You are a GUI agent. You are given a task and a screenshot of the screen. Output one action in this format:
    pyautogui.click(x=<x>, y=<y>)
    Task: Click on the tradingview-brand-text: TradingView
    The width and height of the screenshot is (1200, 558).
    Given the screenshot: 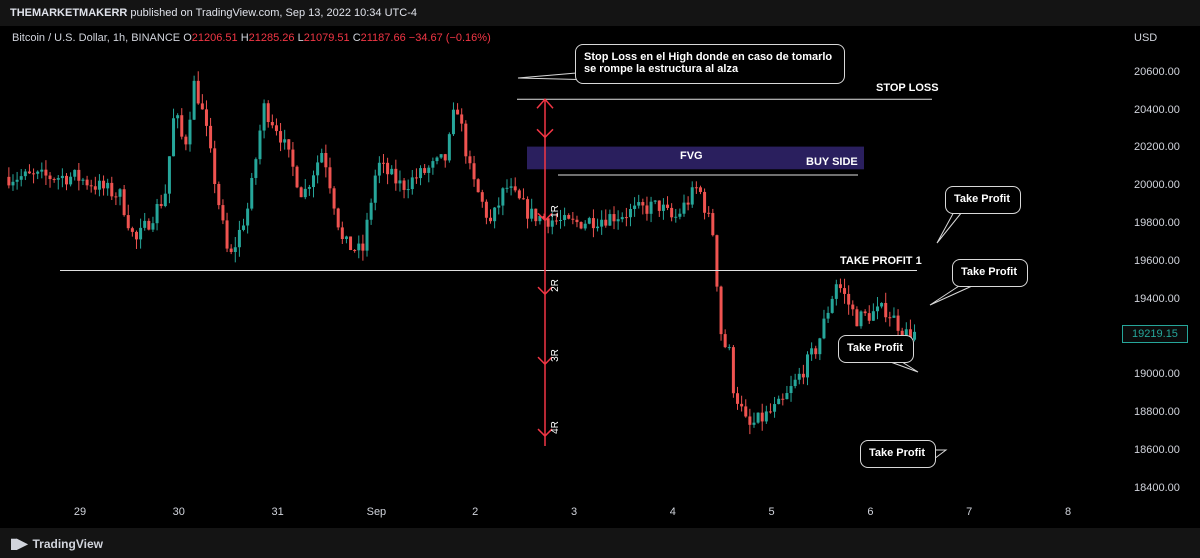 What is the action you would take?
    pyautogui.click(x=67, y=543)
    